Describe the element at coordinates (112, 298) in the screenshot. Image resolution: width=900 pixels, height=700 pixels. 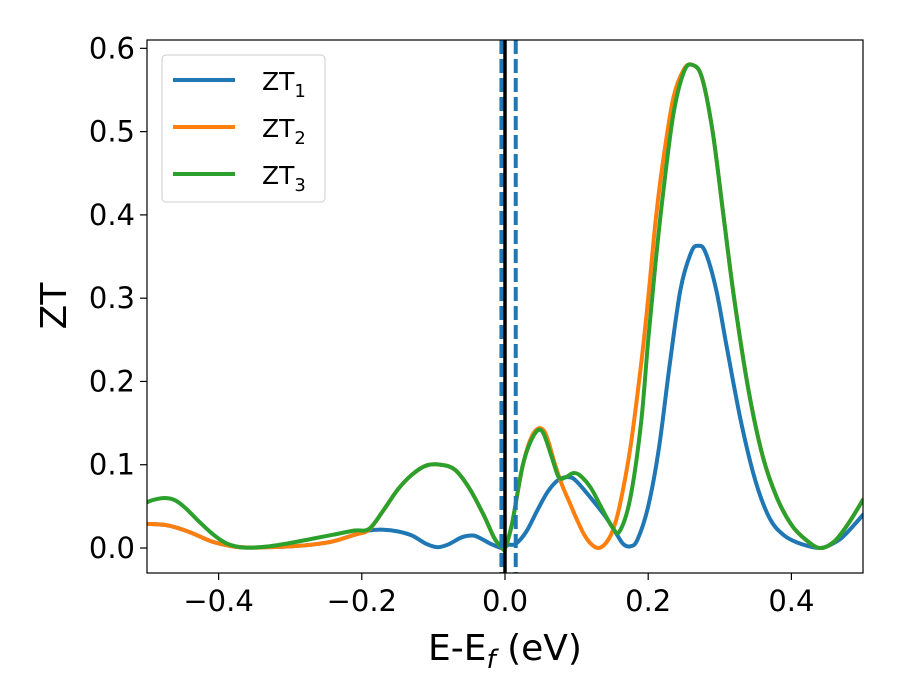
I see `y-tick-label: 0.3` at that location.